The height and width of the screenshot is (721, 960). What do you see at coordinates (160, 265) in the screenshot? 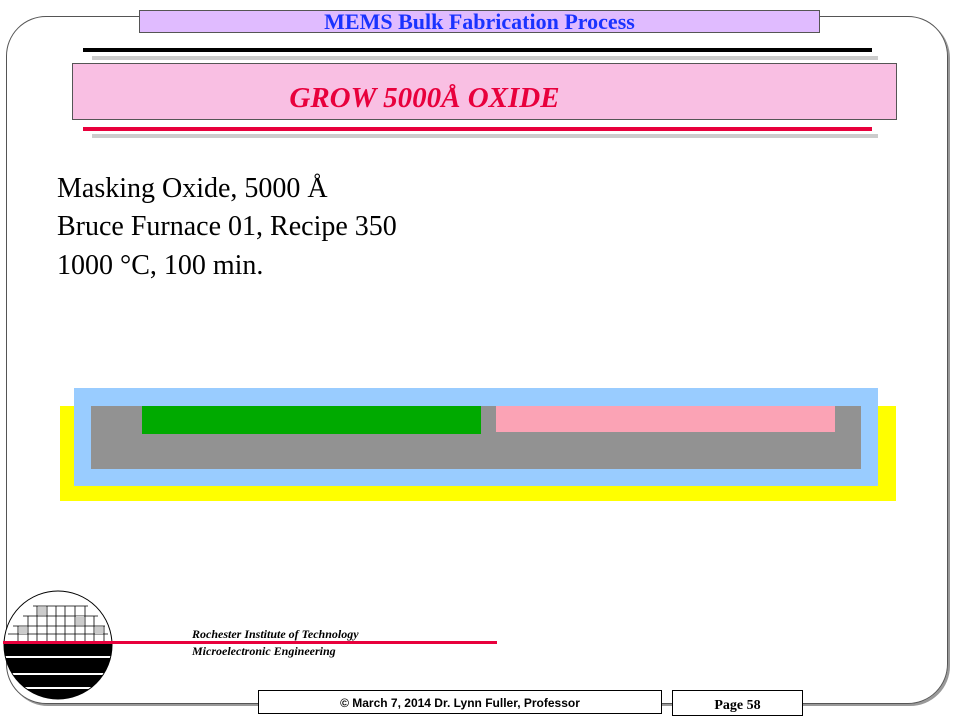
I see `body-line: 1000 °C, 100 min.` at bounding box center [160, 265].